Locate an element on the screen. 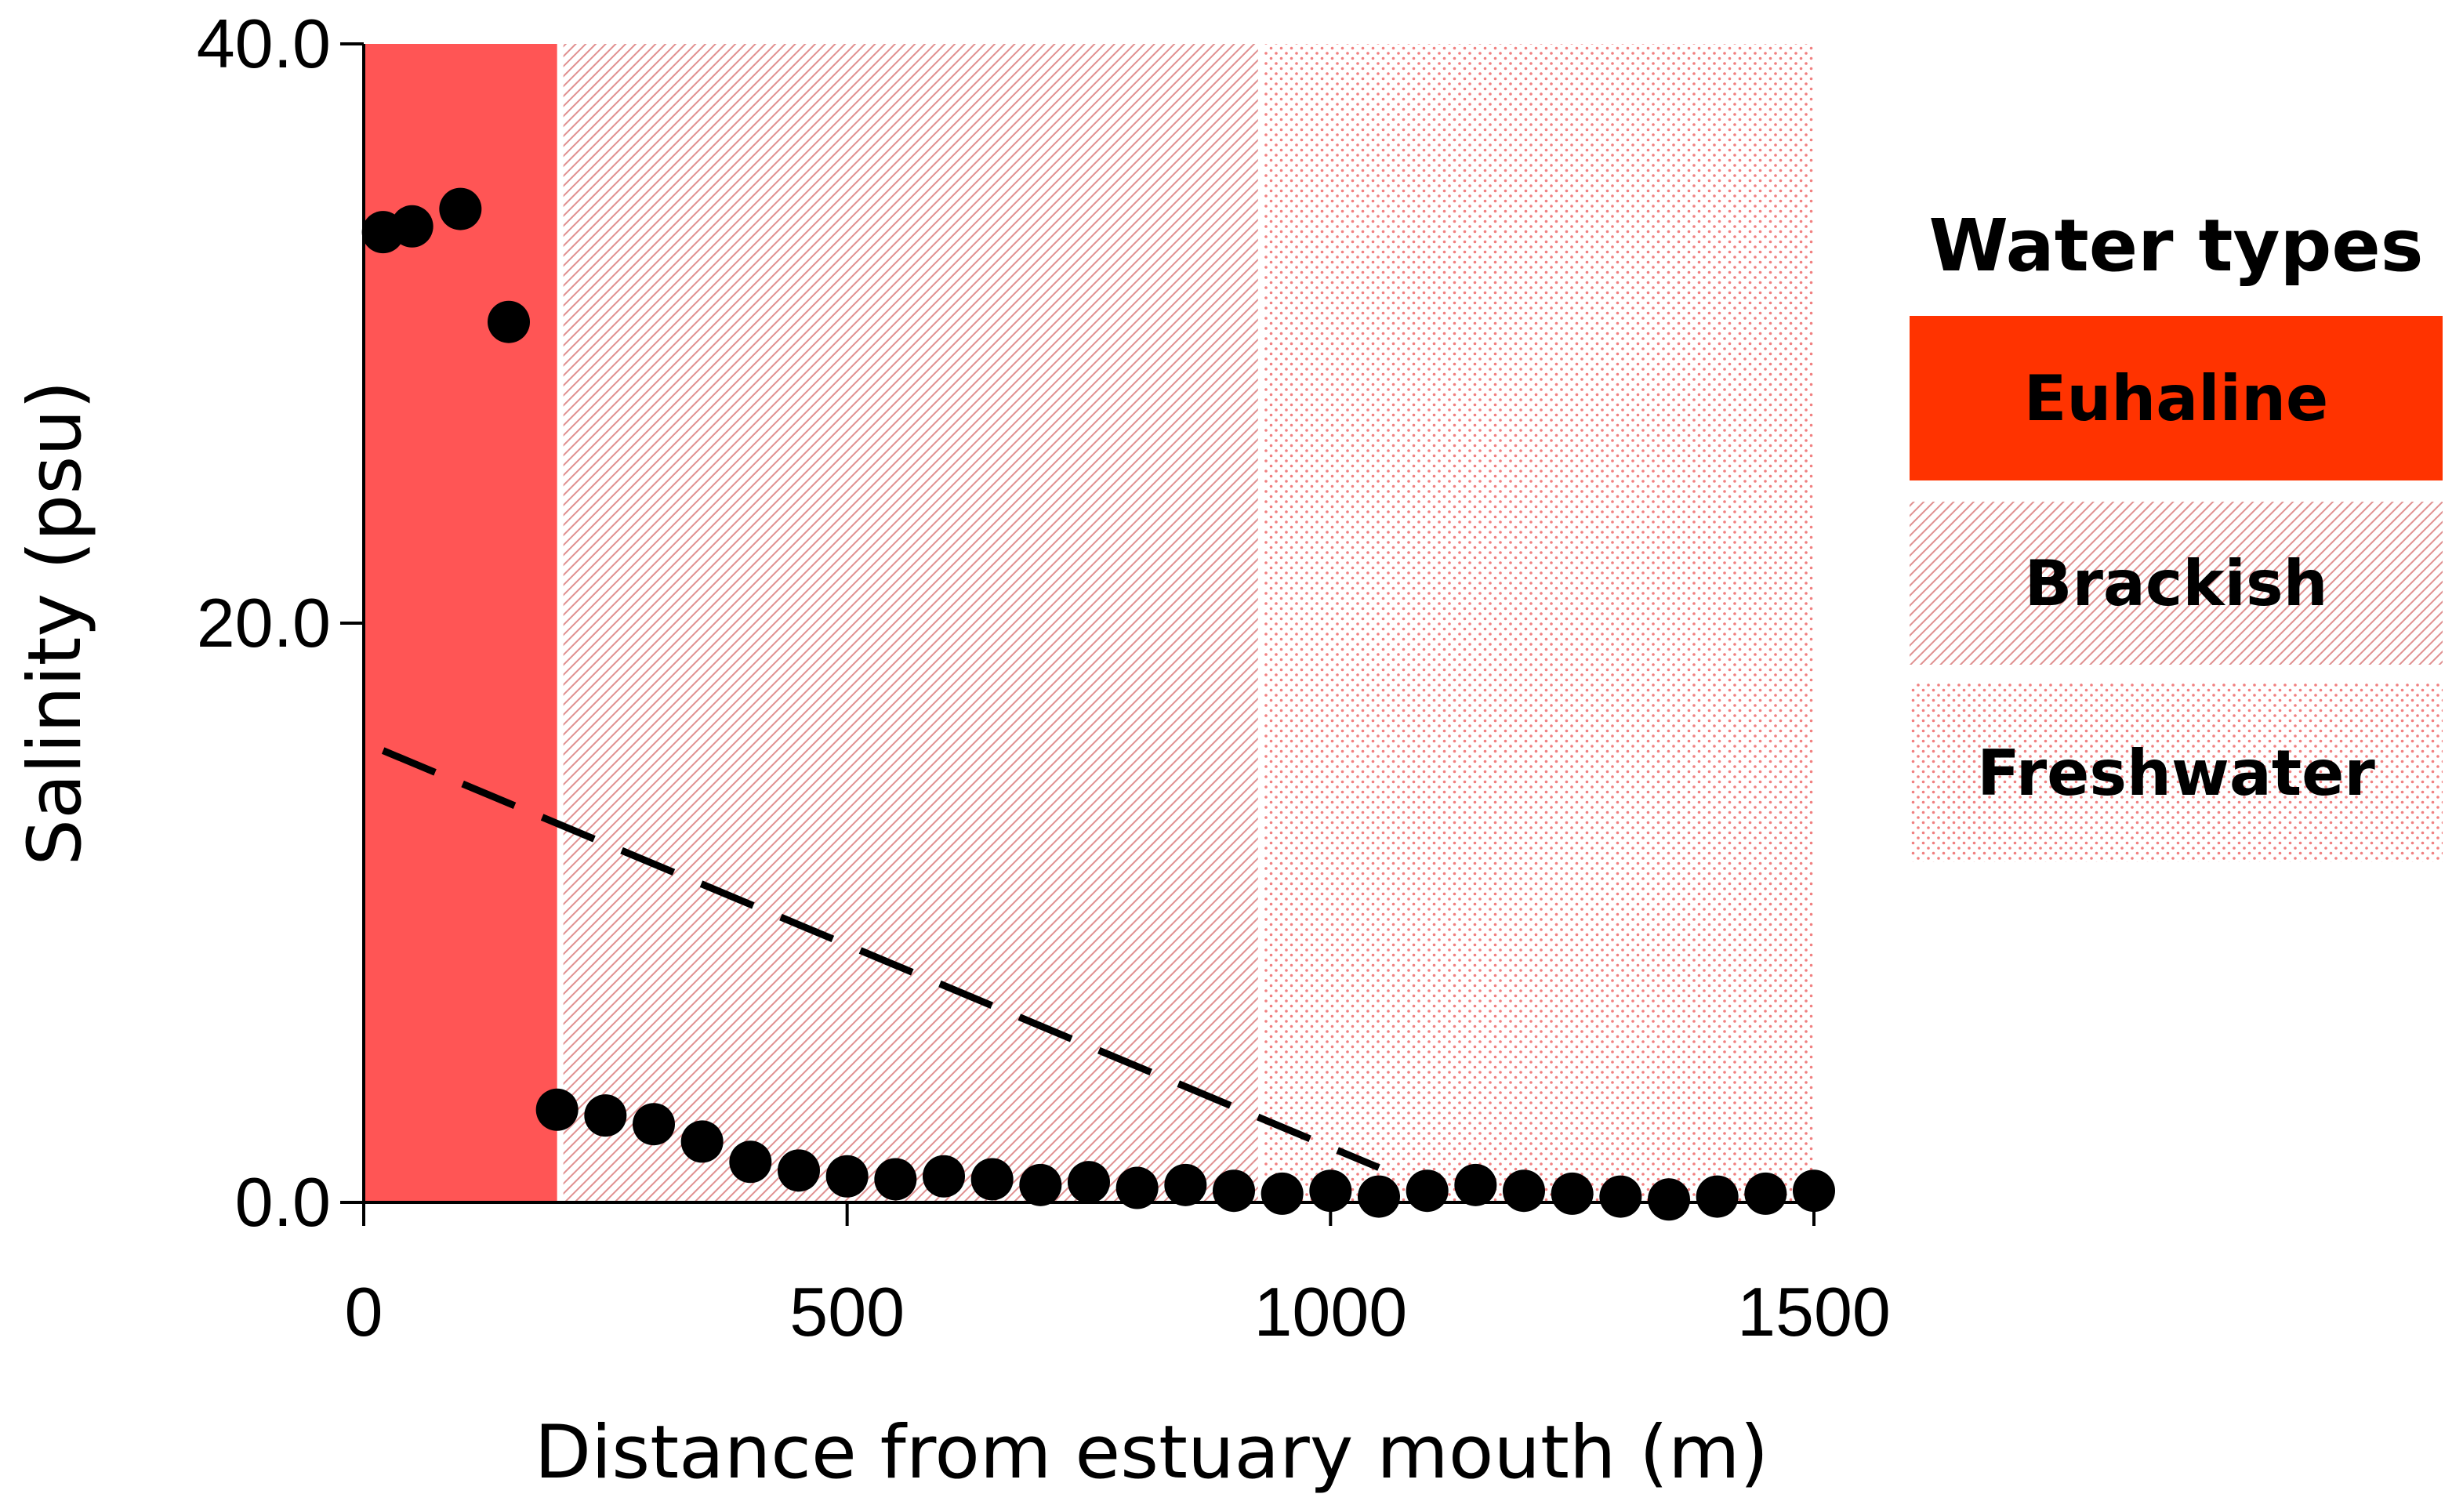  x-ticks: 0 500 1000 1500 is located at coordinates (1118, 1276).